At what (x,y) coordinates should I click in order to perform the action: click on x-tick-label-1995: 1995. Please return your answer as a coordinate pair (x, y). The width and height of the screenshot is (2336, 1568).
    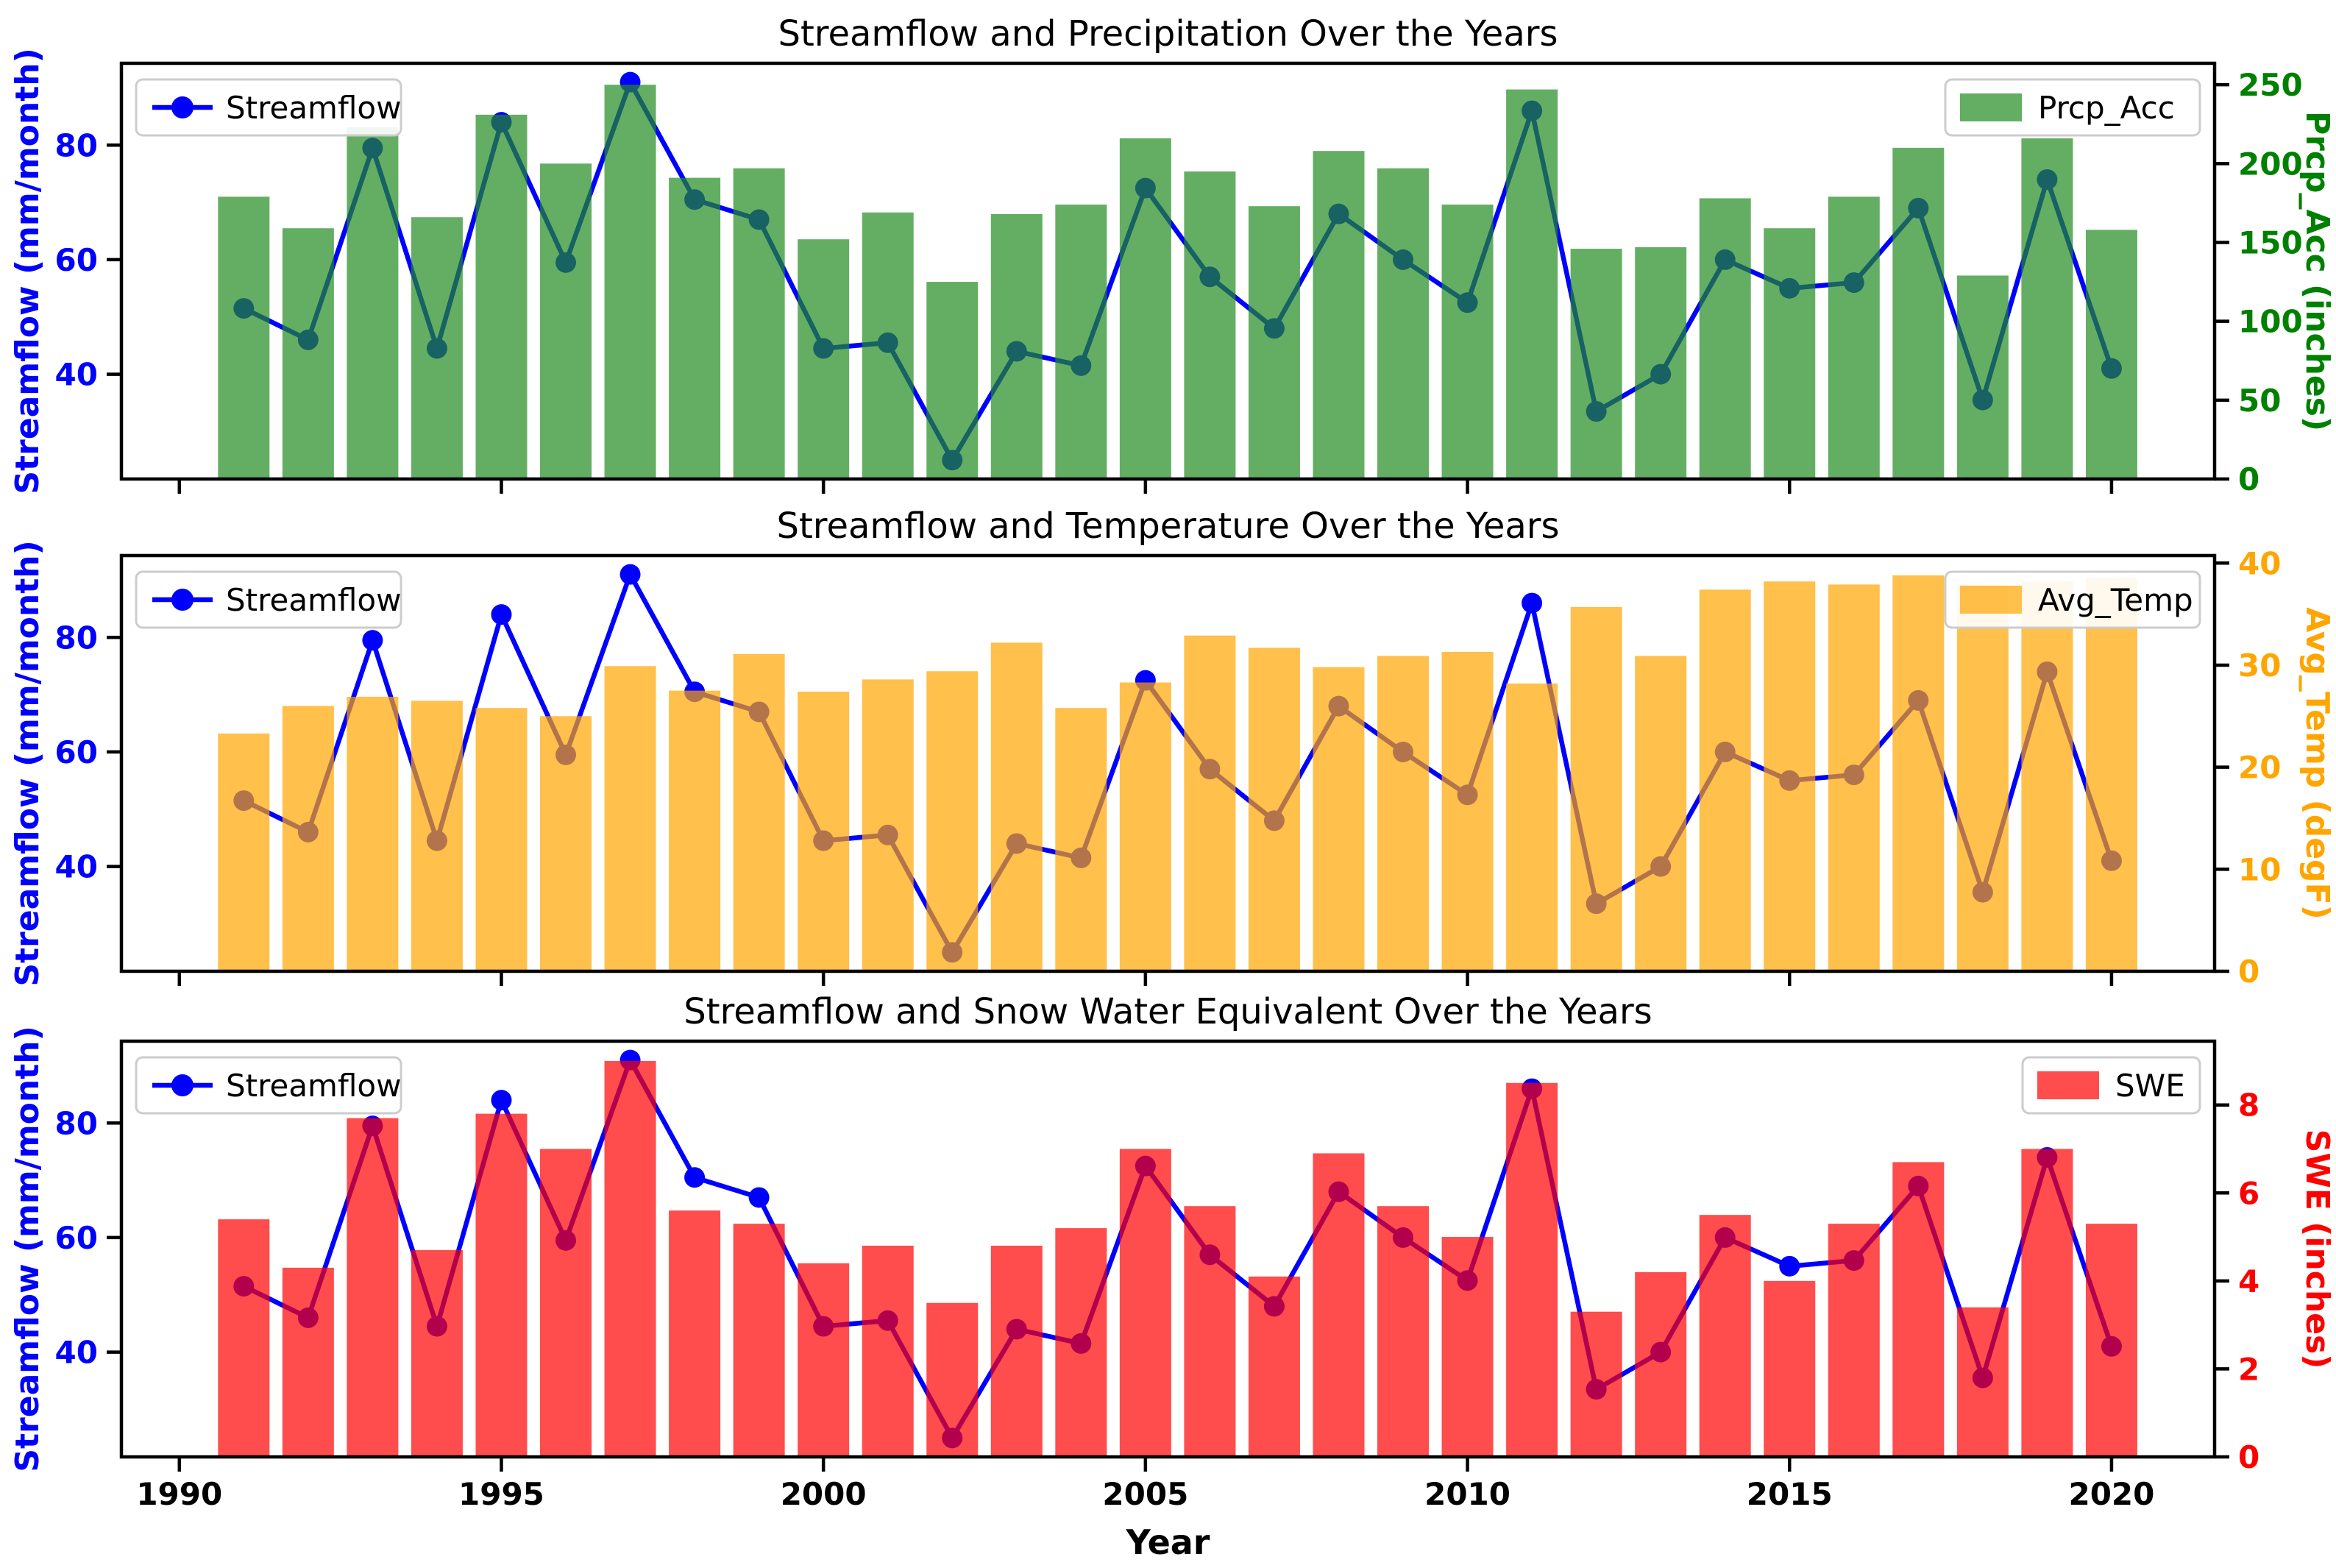
    Looking at the image, I should click on (501, 1494).